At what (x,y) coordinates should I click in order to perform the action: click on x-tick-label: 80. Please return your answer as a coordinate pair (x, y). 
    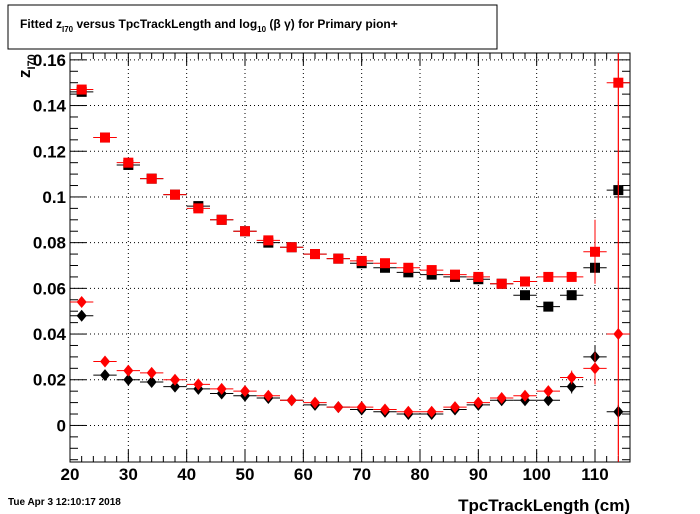
    Looking at the image, I should click on (420, 474).